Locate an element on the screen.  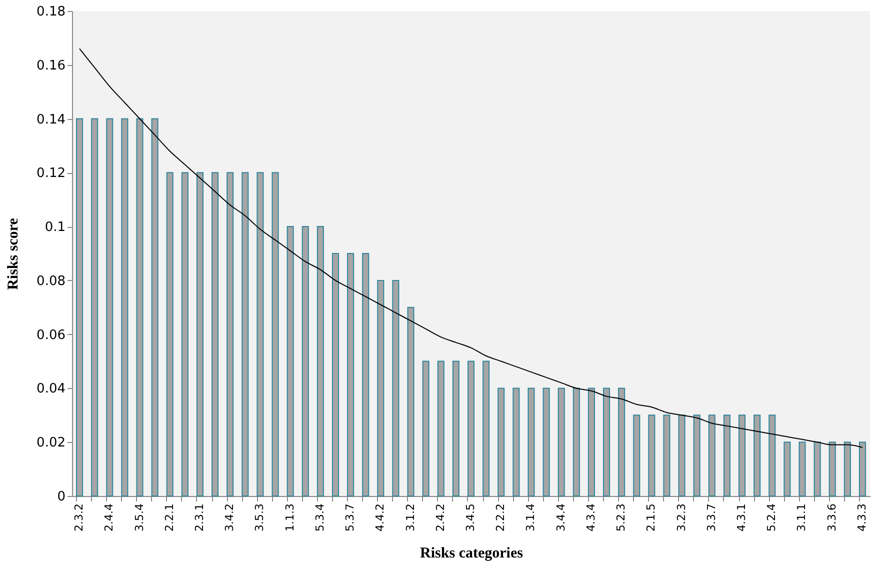
y-tick-label: 0.06 is located at coordinates (51, 335).